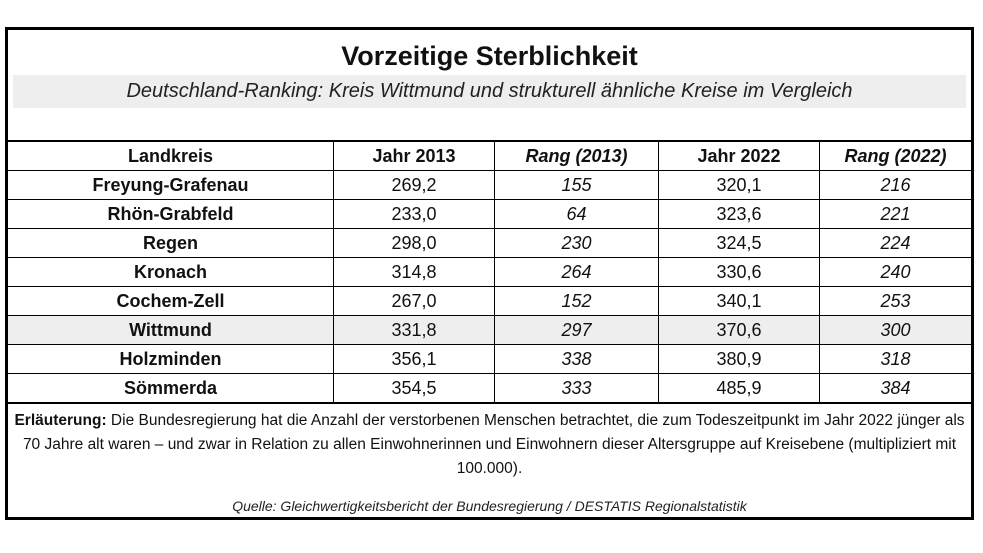 The width and height of the screenshot is (983, 553). Describe the element at coordinates (489, 56) in the screenshot. I see `page-title: Vorzeitige Sterblichkeit` at that location.